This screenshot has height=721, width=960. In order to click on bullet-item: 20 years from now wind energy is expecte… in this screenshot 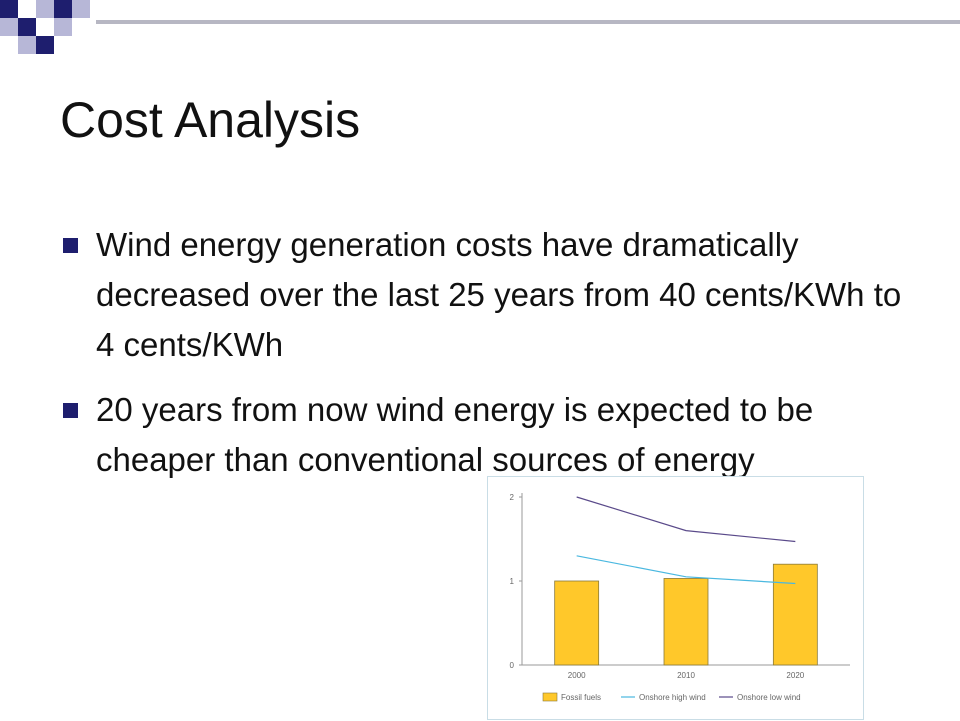, I will do `click(490, 435)`.